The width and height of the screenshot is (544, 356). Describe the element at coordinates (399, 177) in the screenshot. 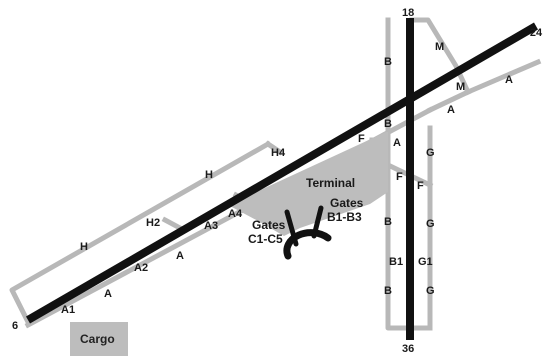

I see `taxiway-label-f-2: F` at that location.